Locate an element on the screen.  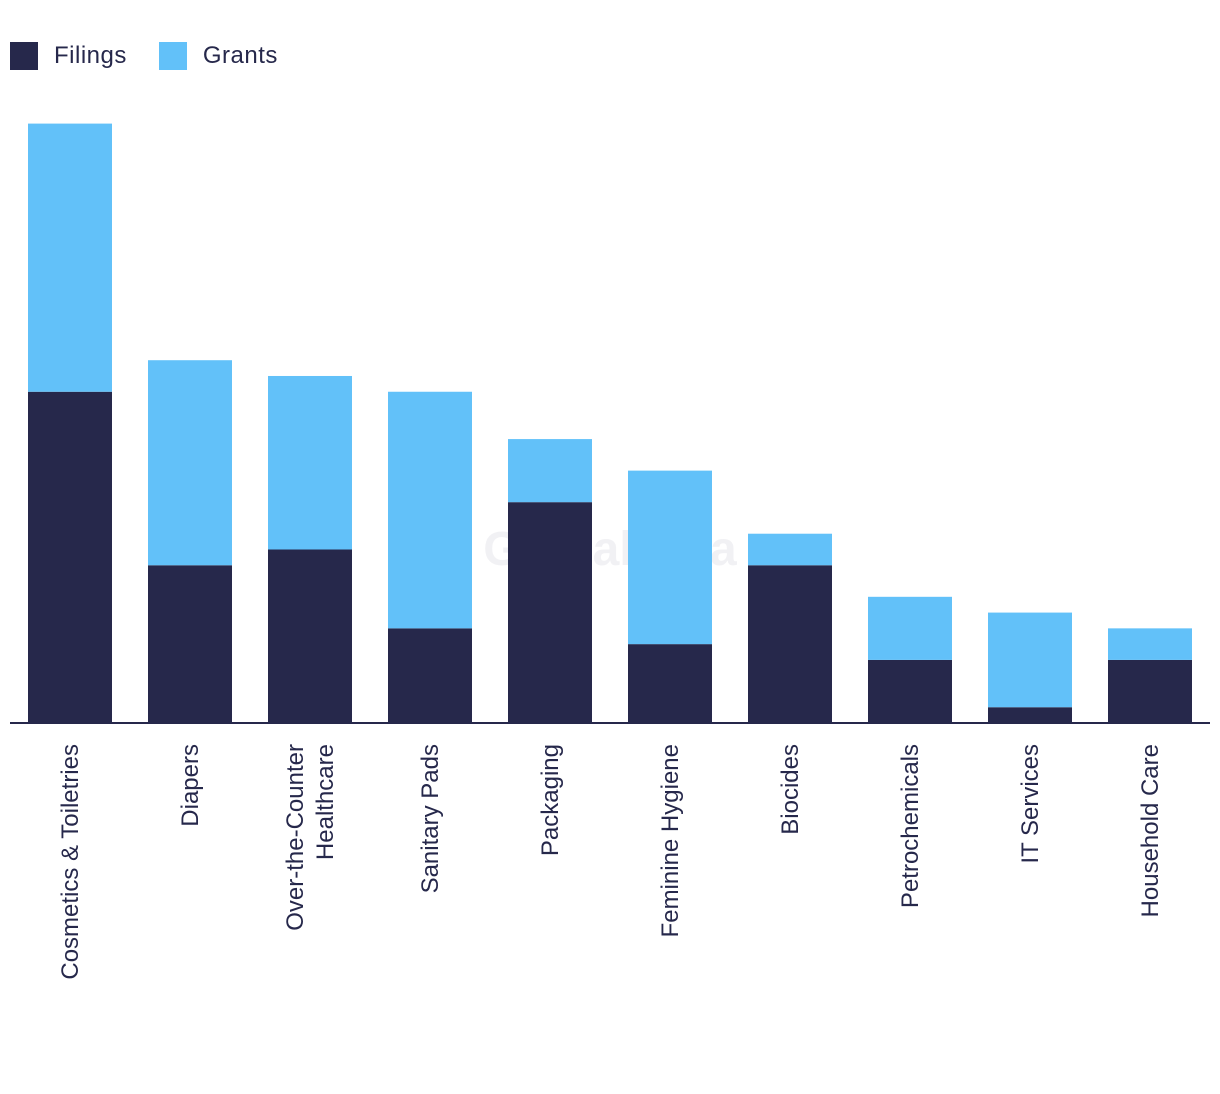
x-tick-label-text: Household Care is located at coordinates (1150, 830).